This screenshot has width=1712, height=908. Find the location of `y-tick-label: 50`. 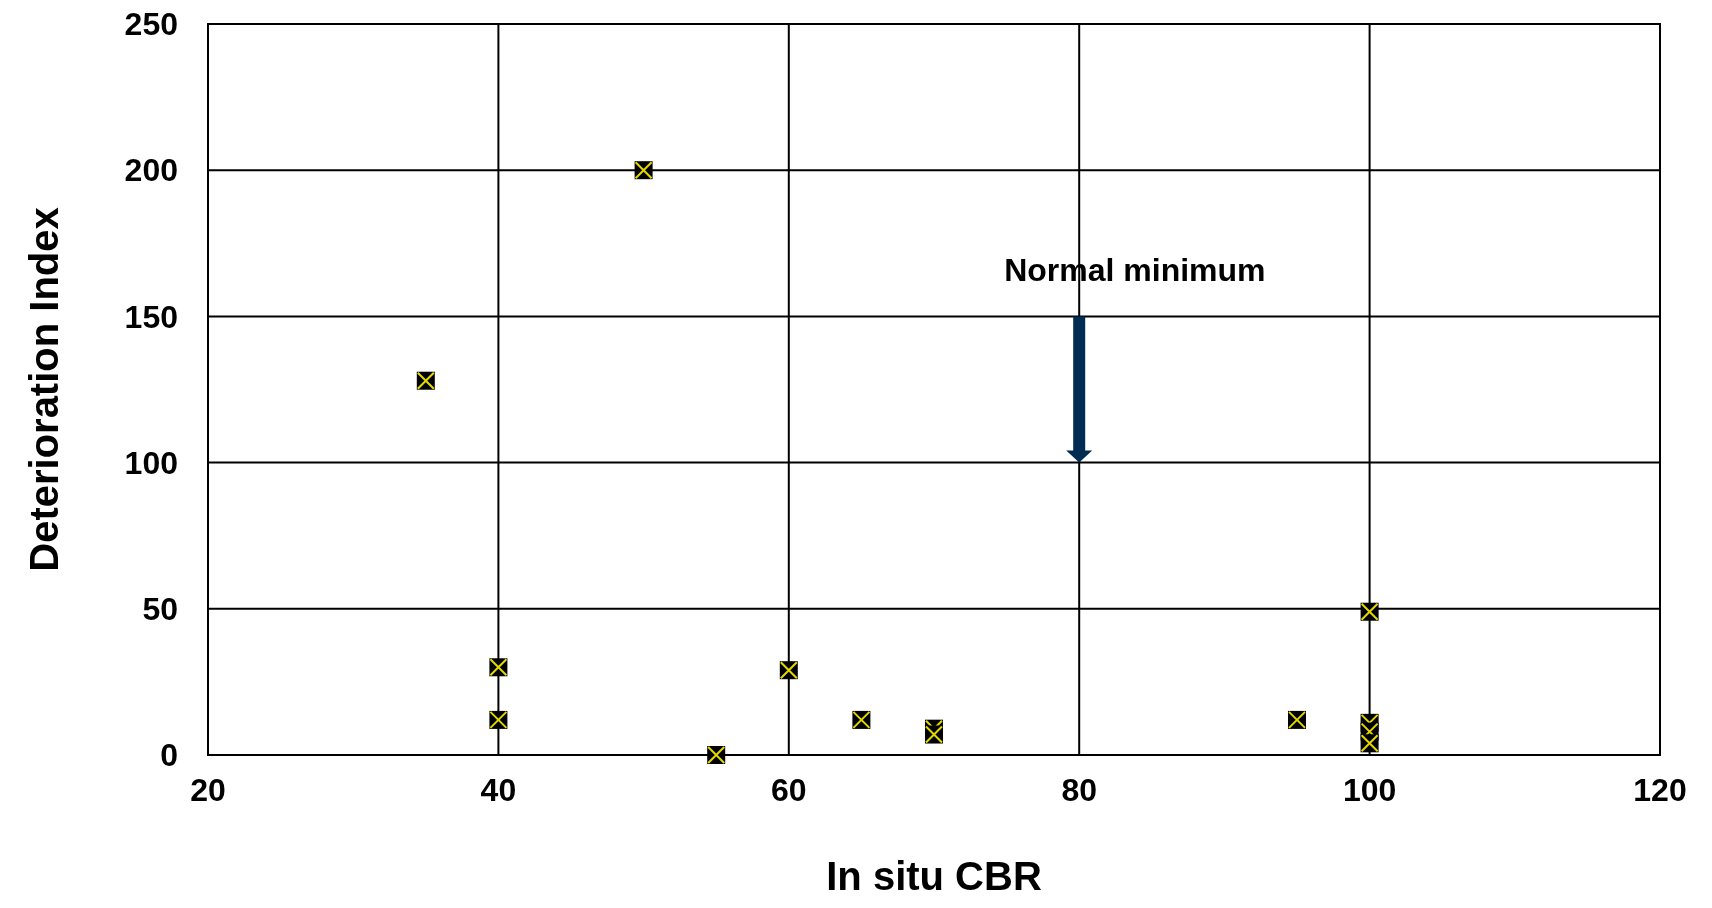

y-tick-label: 50 is located at coordinates (160, 609).